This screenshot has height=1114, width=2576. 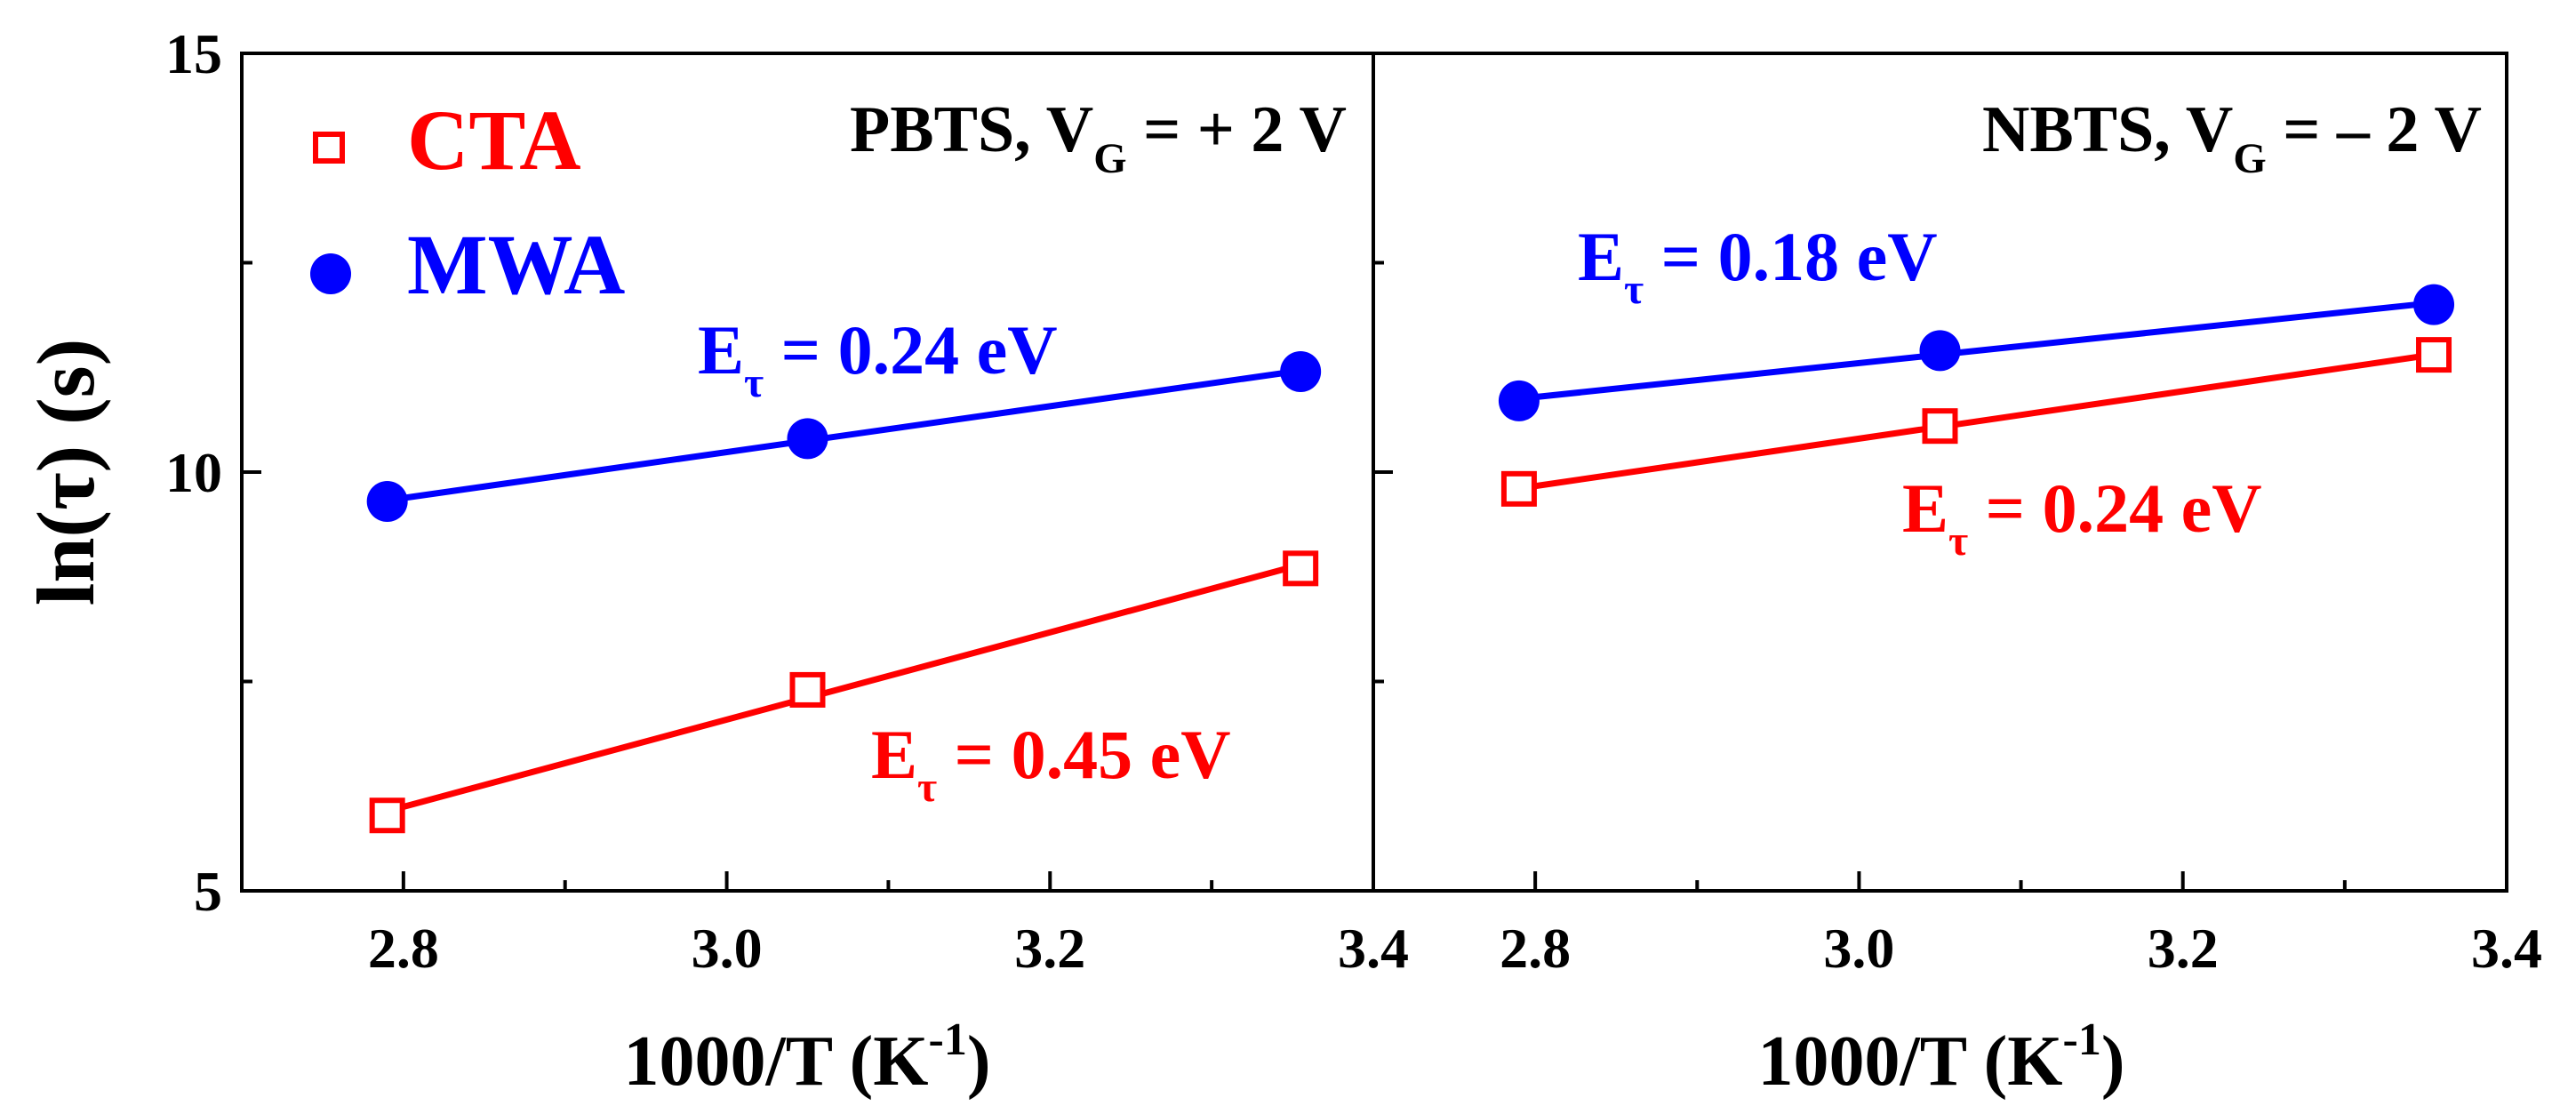 What do you see at coordinates (403, 948) in the screenshot?
I see `x-tick-label-p0: 2.8` at bounding box center [403, 948].